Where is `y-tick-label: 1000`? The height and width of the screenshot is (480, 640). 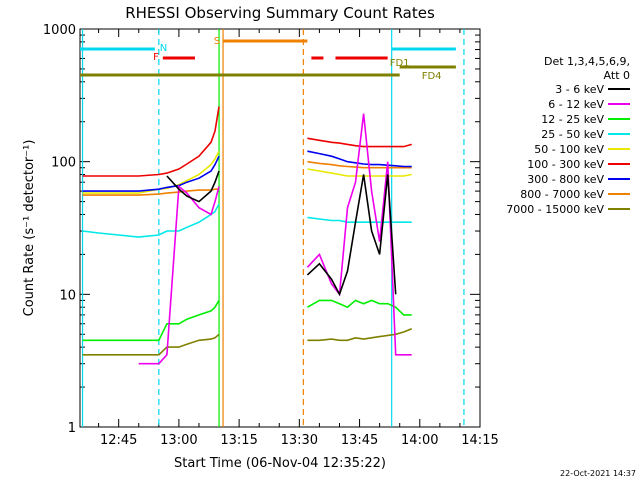 y-tick-label: 1000 is located at coordinates (59, 30).